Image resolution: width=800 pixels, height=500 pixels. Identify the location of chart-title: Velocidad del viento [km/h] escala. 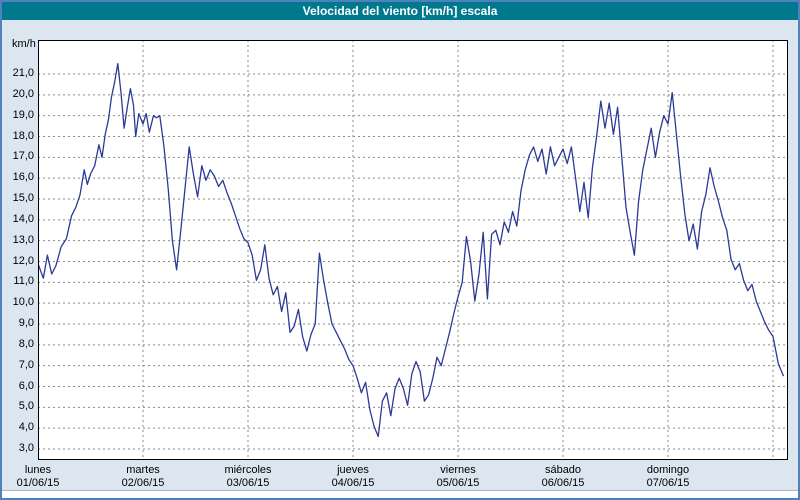
(400, 11).